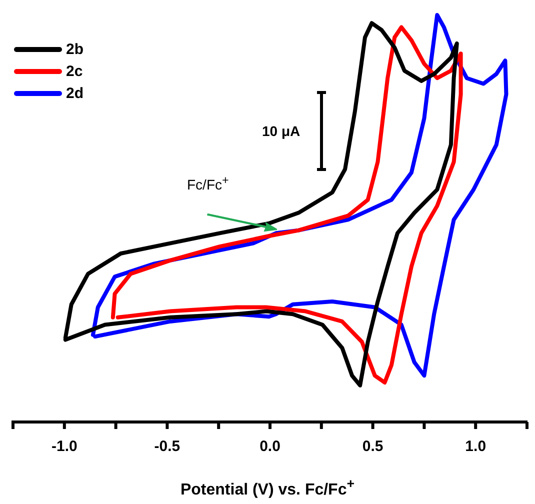  Describe the element at coordinates (373, 447) in the screenshot. I see `x-tick-label: 0.5` at that location.